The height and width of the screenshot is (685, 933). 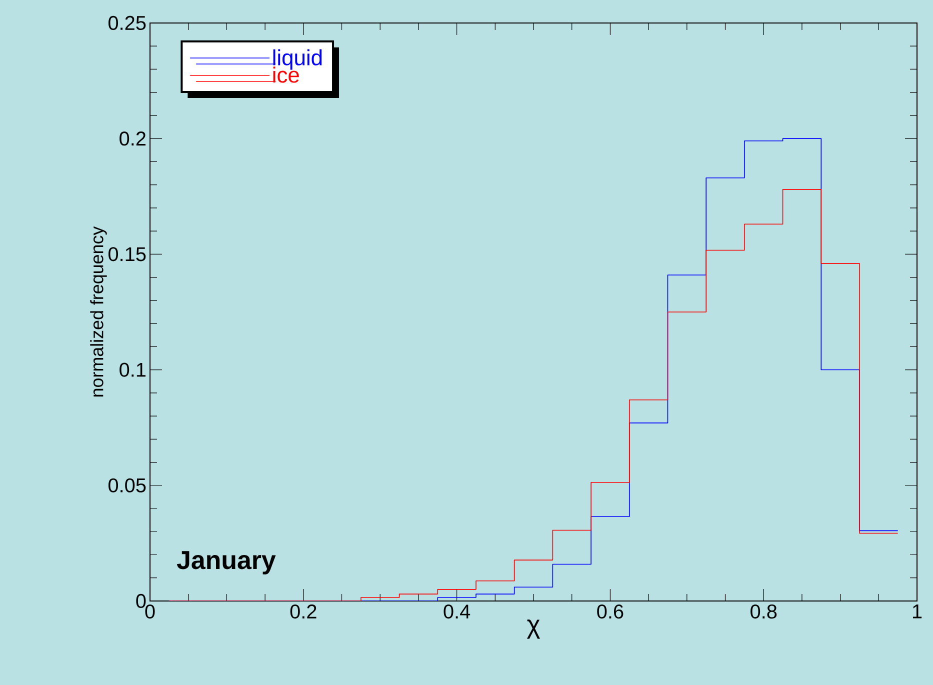 I want to click on y-tick-label: 0, so click(x=141, y=601).